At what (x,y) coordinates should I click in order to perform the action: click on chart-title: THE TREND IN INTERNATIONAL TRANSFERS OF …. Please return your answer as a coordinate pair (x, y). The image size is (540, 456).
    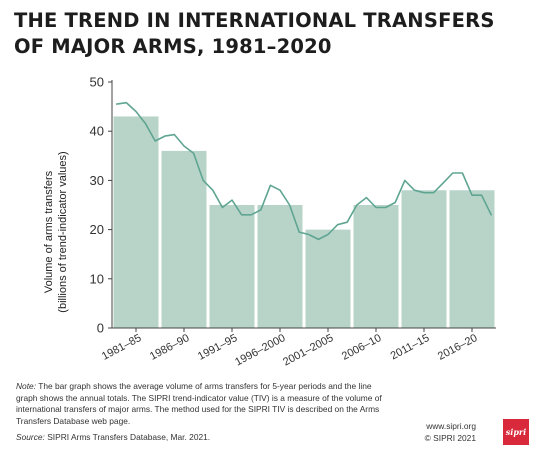
    Looking at the image, I should click on (274, 34).